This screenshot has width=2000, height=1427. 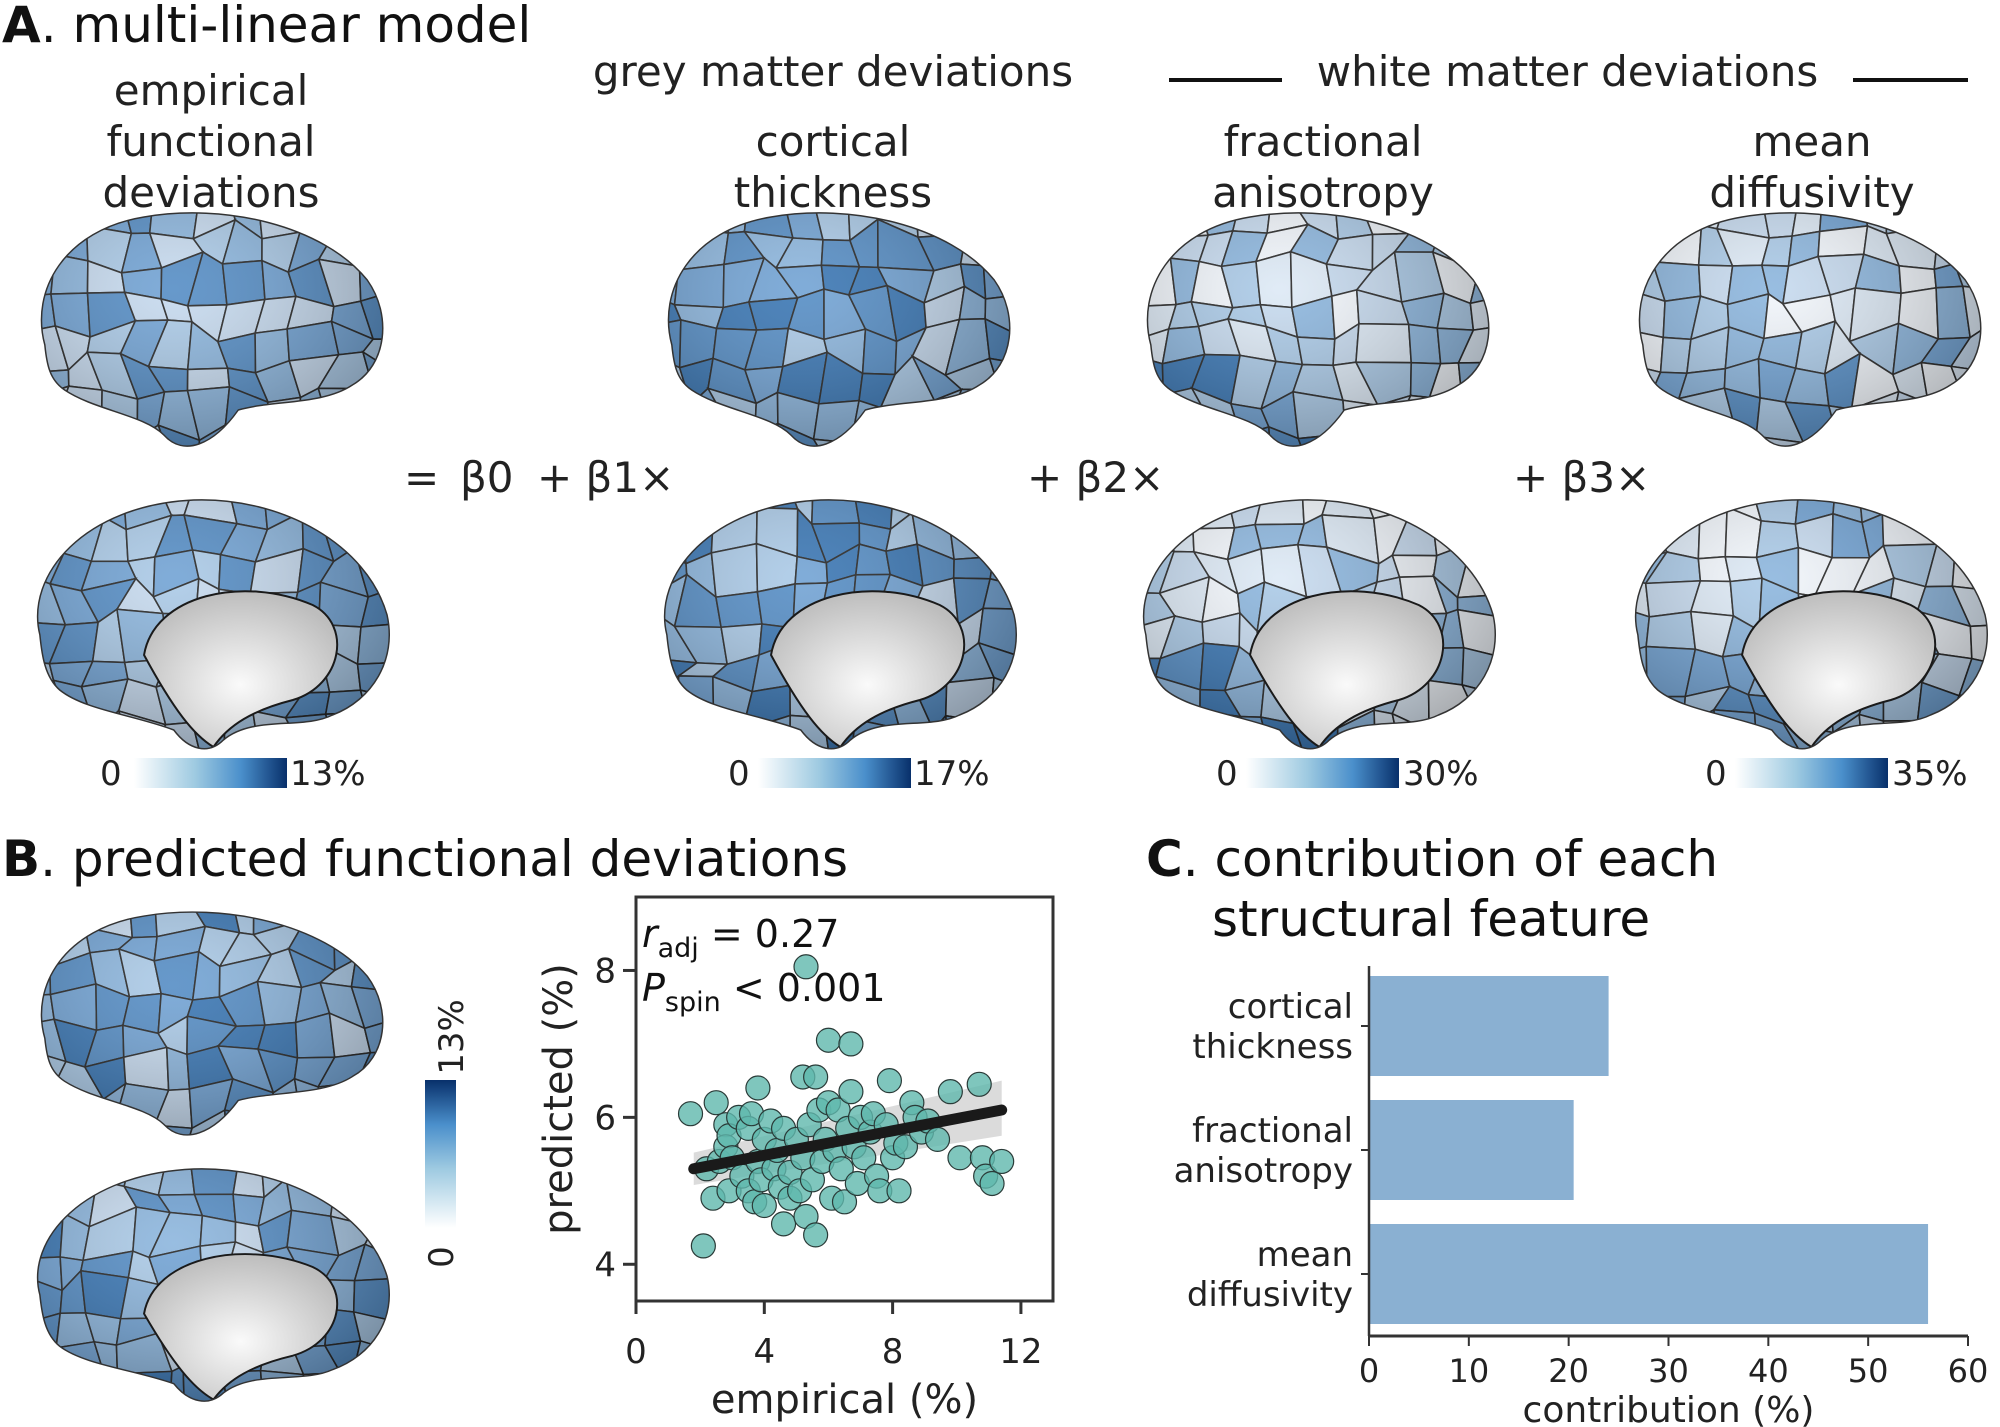 What do you see at coordinates (1441, 774) in the screenshot?
I see `colorbar-max: 30%` at bounding box center [1441, 774].